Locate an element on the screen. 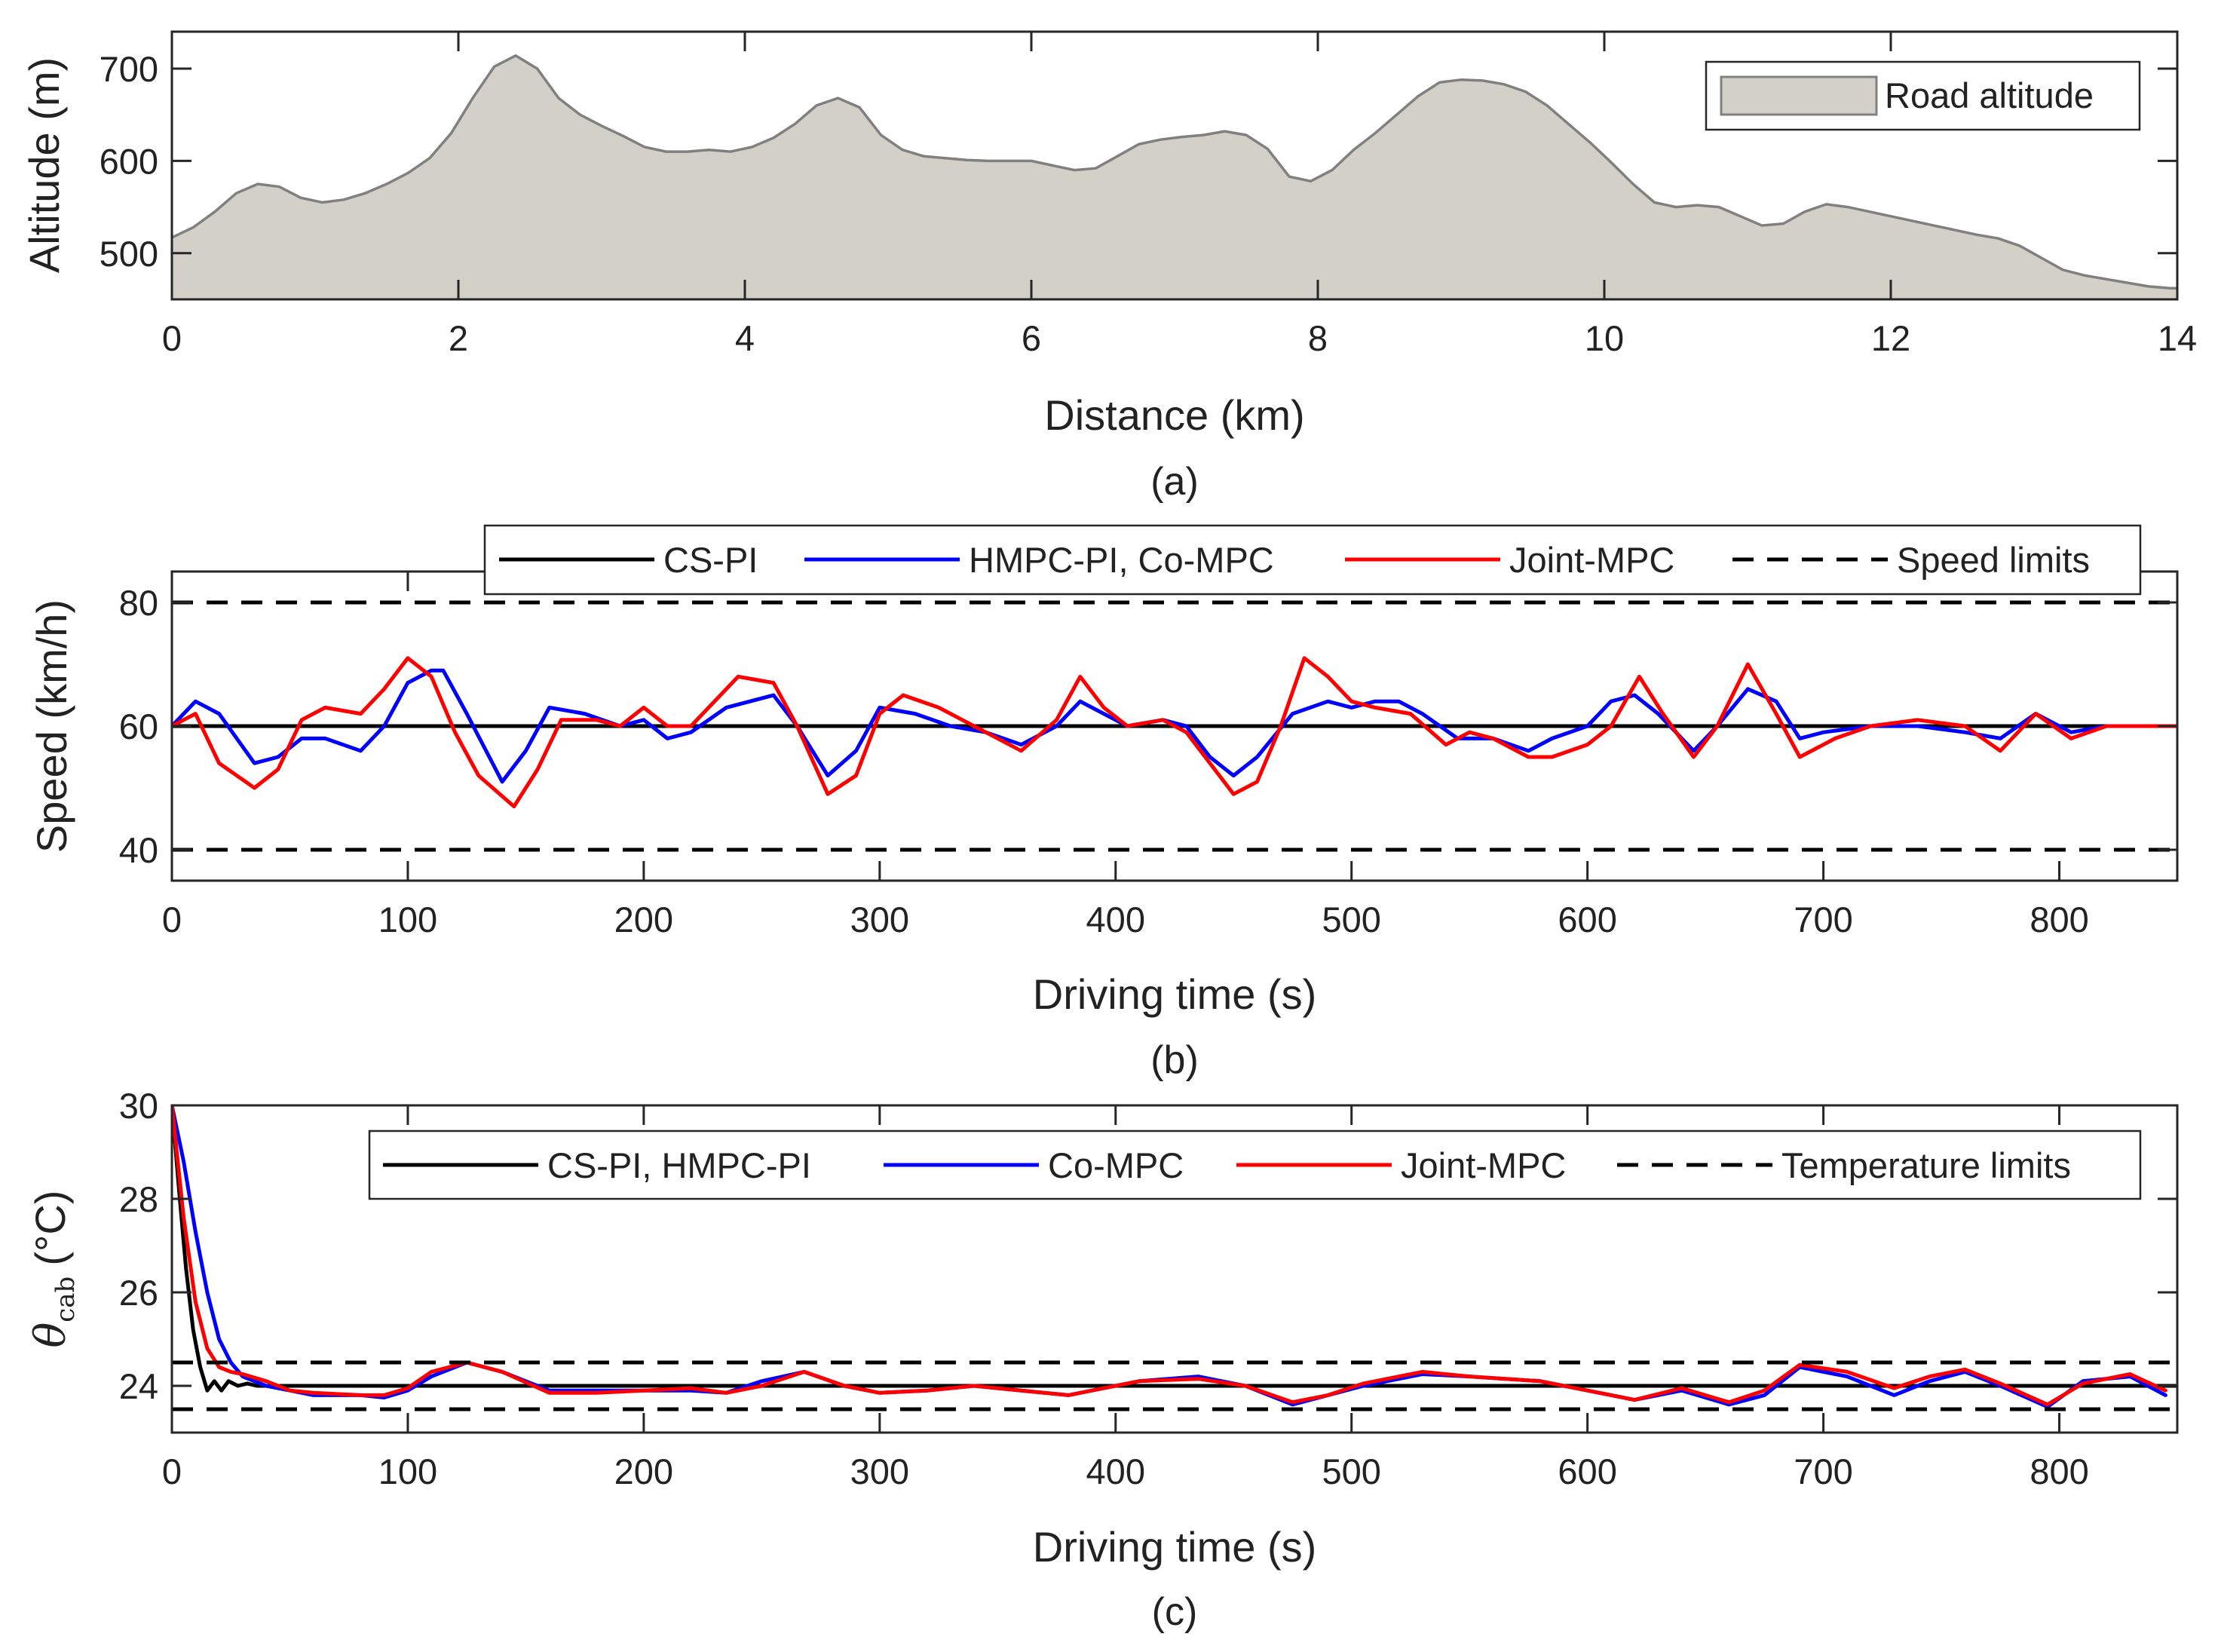 This screenshot has height=1652, width=2221. panel-b-plot-area is located at coordinates (1174, 726).